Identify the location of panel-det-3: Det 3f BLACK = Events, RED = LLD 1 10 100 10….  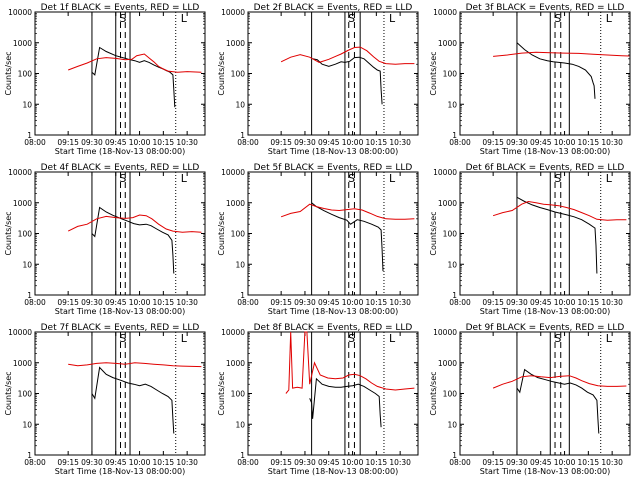
(530, 79).